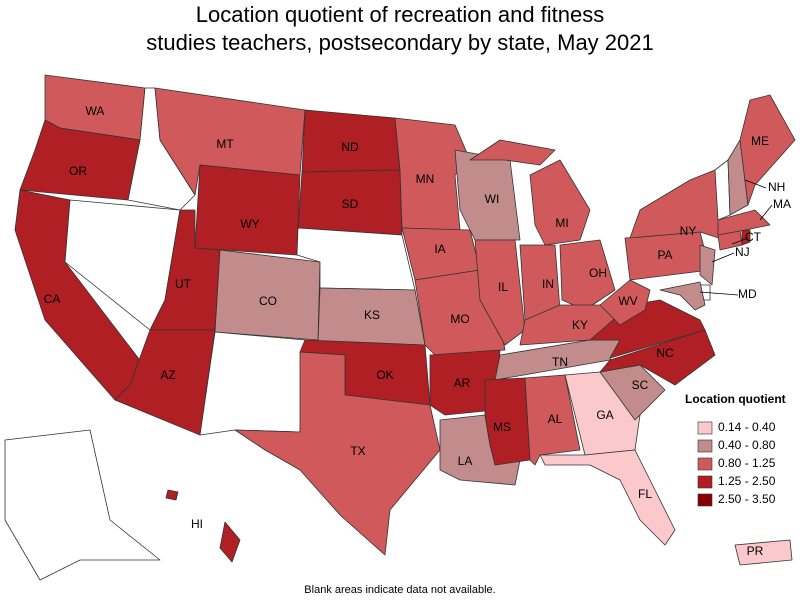 The width and height of the screenshot is (800, 600). What do you see at coordinates (688, 231) in the screenshot?
I see `state-label: NY` at bounding box center [688, 231].